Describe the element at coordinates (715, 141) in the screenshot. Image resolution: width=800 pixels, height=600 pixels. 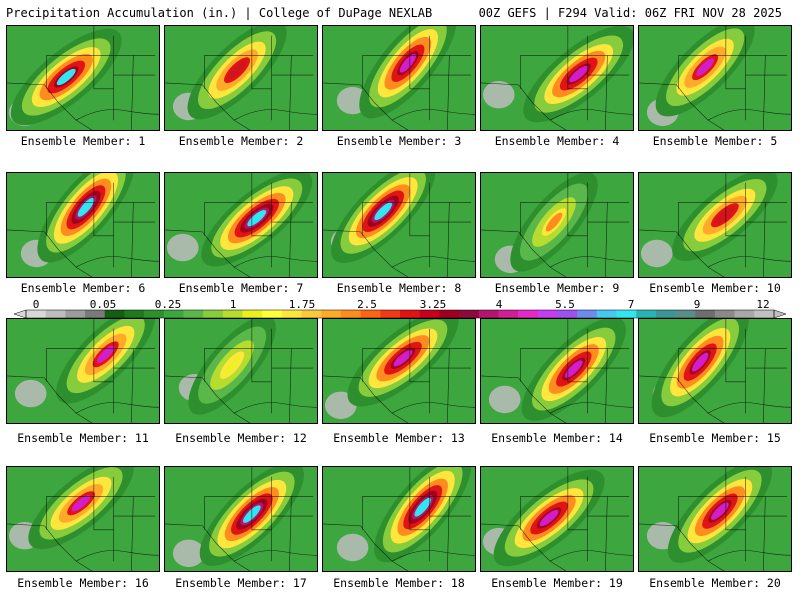
I see `ensemble-member-label: Ensemble Member: 5` at that location.